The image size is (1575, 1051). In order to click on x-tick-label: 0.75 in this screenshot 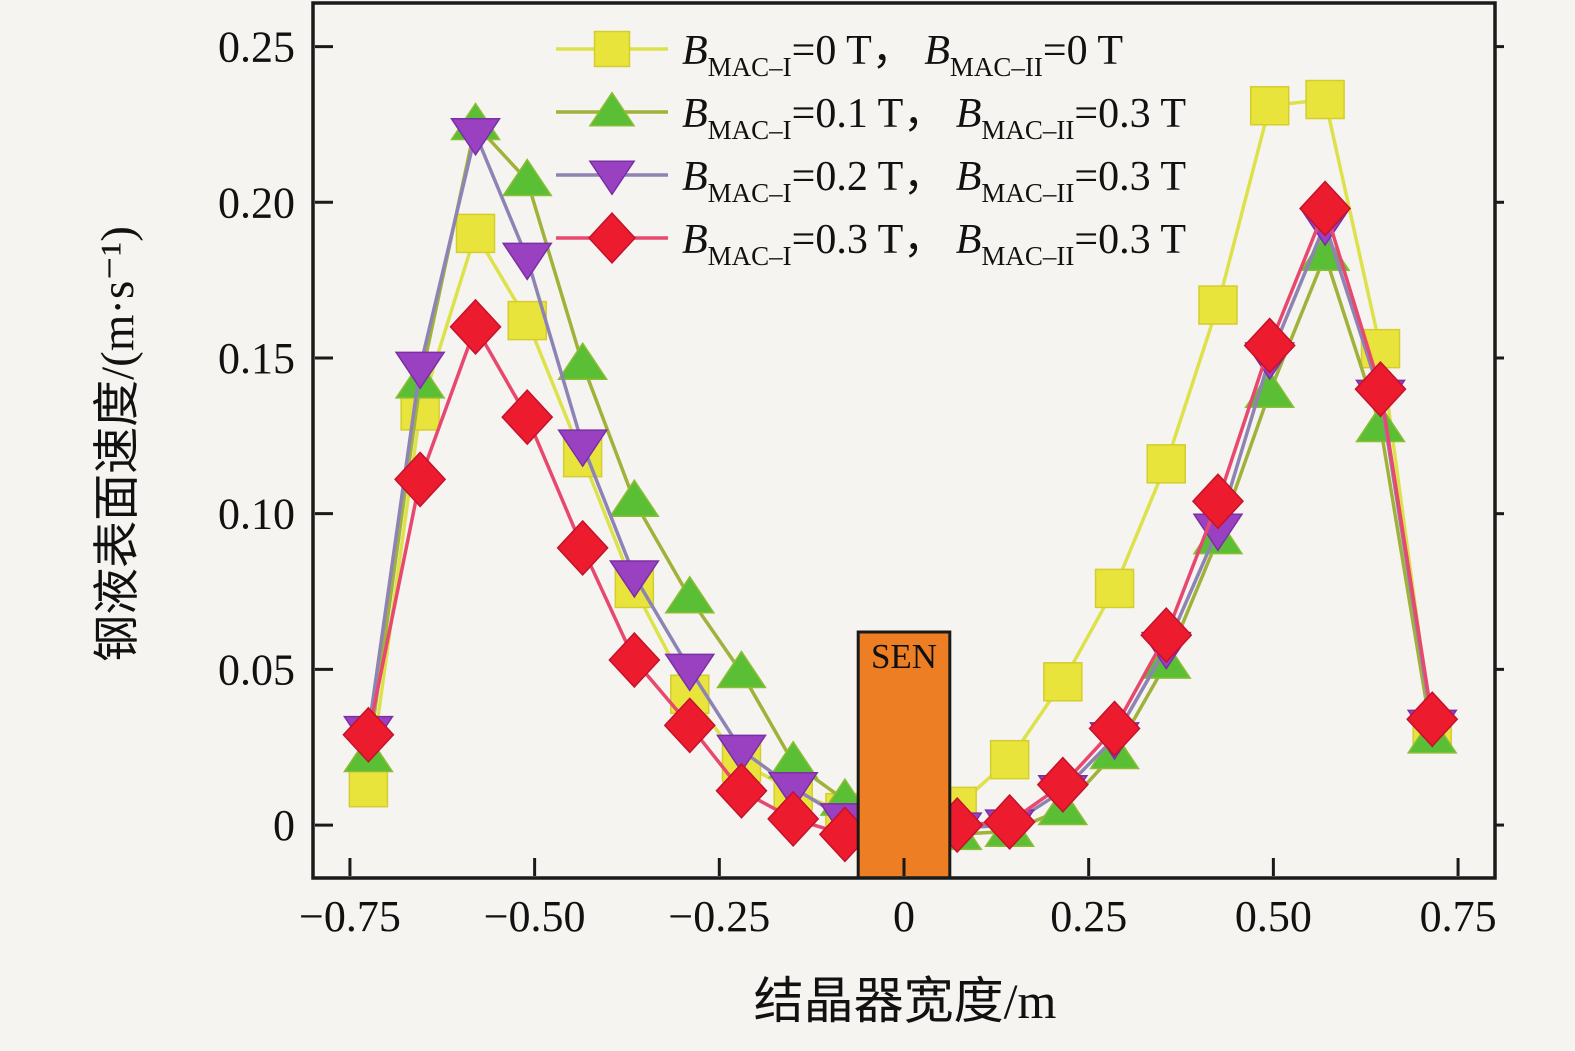, I will do `click(1458, 916)`.